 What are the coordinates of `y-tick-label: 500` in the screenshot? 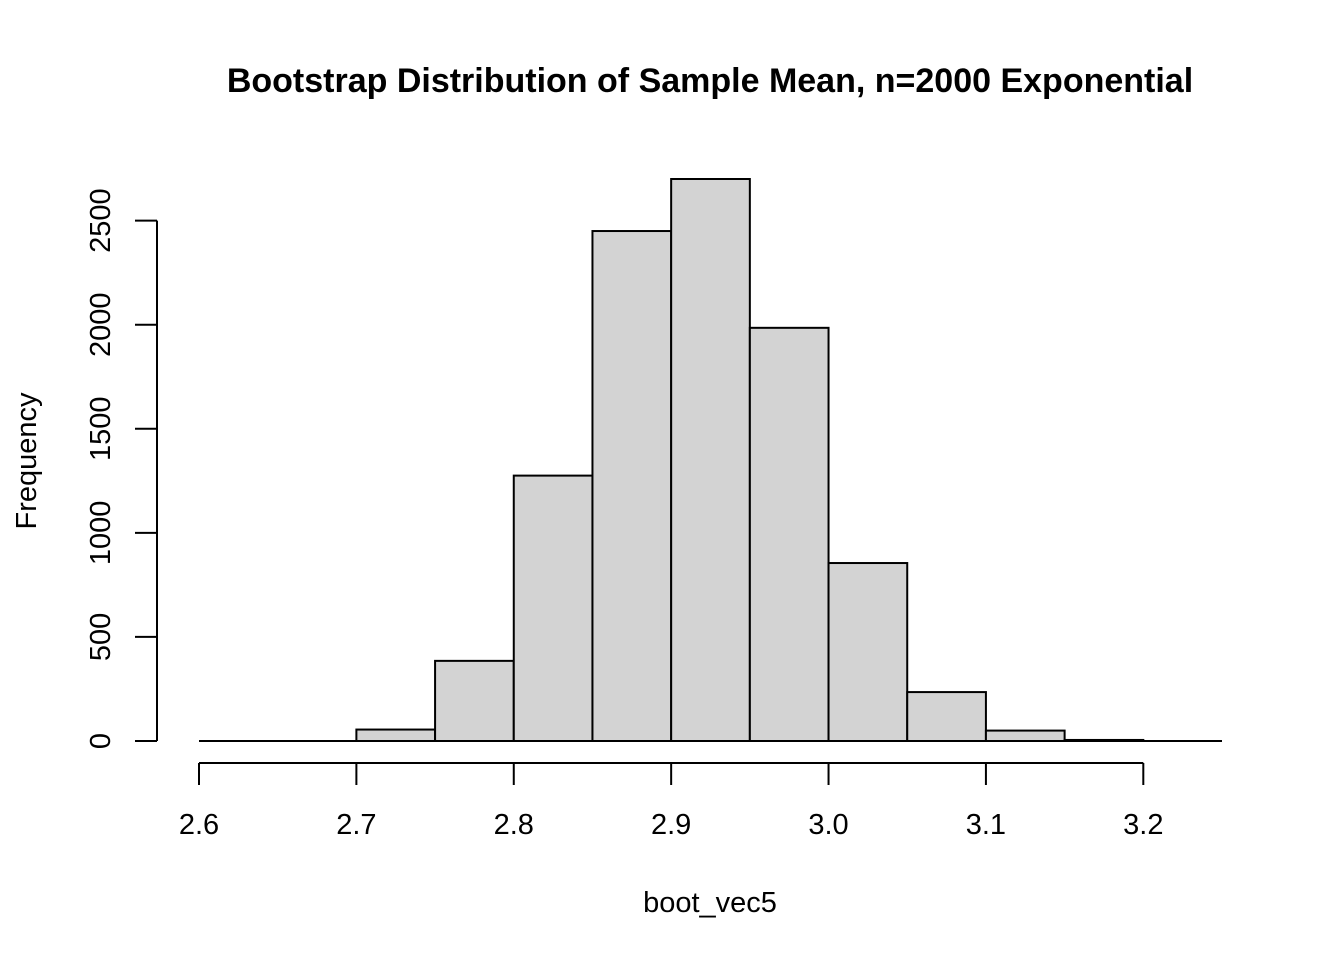 It's located at (101, 637).